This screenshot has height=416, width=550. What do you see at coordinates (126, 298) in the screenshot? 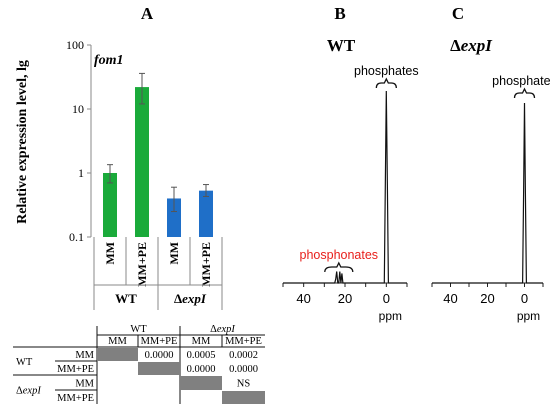
I see `group-label: WT` at bounding box center [126, 298].